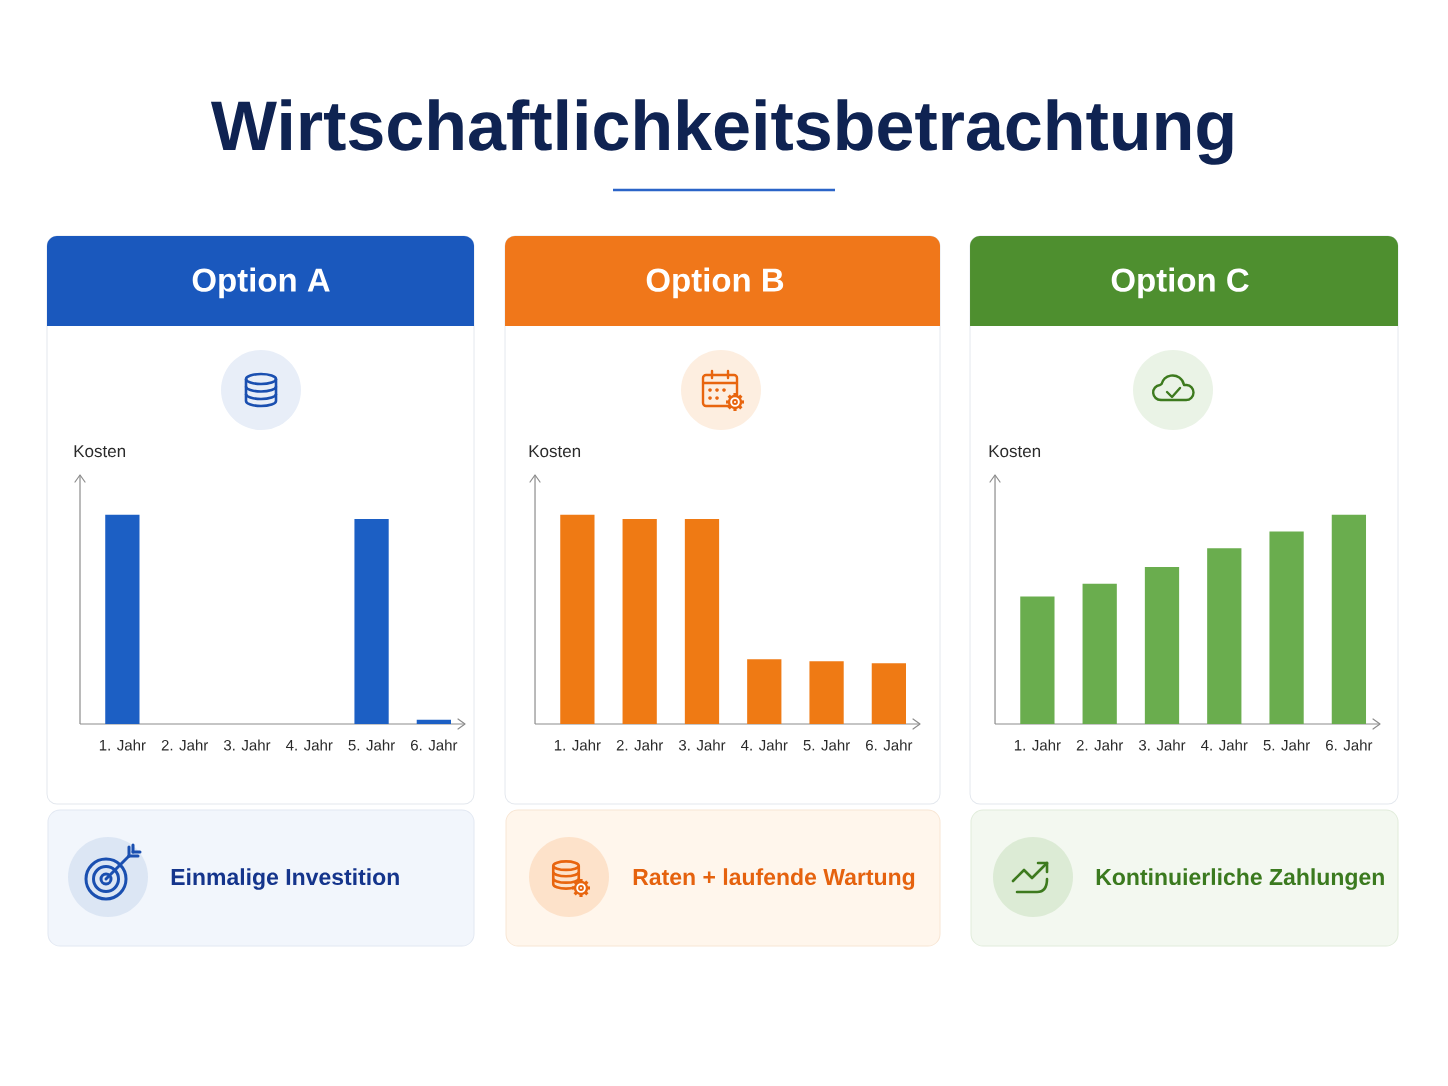 This screenshot has height=1086, width=1448. What do you see at coordinates (721, 132) in the screenshot?
I see `text: Wirtschaftlichkeitsbetrachtung` at bounding box center [721, 132].